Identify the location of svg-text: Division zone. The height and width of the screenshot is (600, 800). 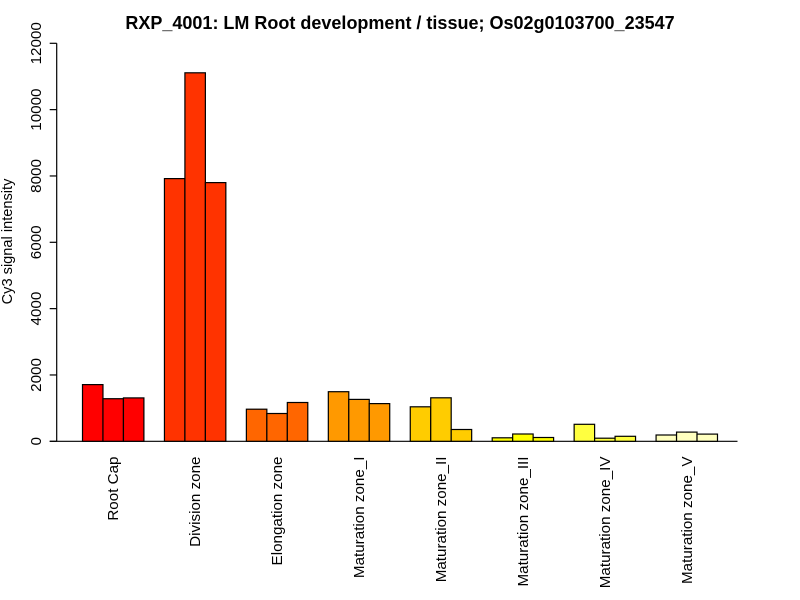
(195, 502).